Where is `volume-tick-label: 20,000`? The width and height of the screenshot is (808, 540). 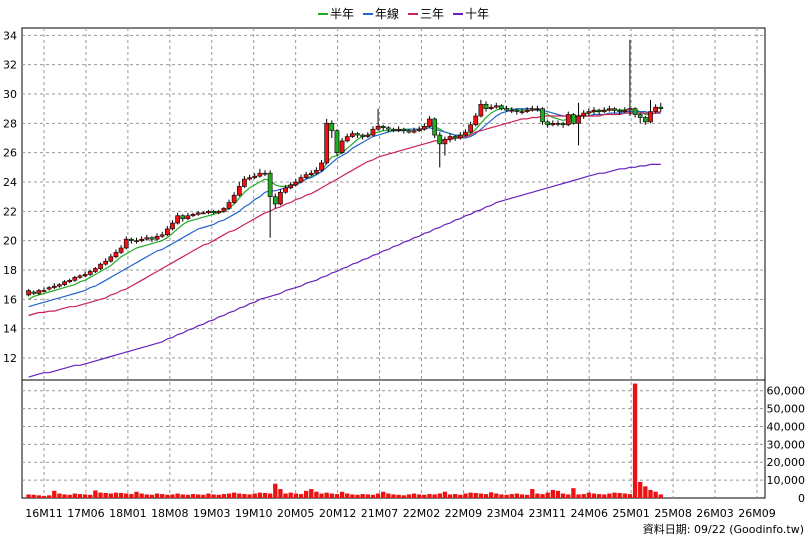
volume-tick-label: 20,000 is located at coordinates (786, 462).